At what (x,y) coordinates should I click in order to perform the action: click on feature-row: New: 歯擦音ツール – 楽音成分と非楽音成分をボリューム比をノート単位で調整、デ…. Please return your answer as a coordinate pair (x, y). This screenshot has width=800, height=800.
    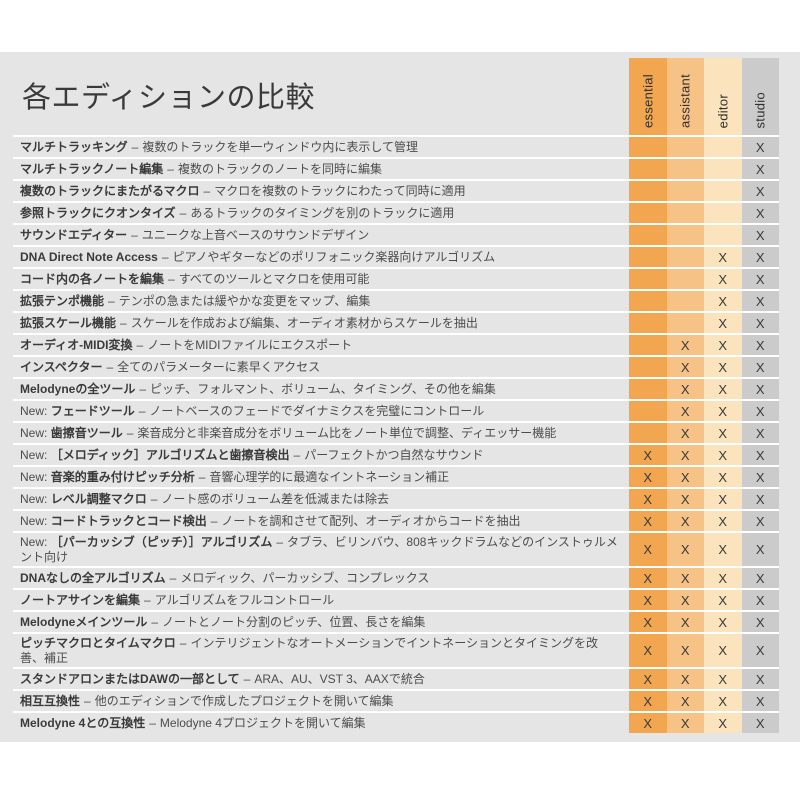
    Looking at the image, I should click on (396, 432).